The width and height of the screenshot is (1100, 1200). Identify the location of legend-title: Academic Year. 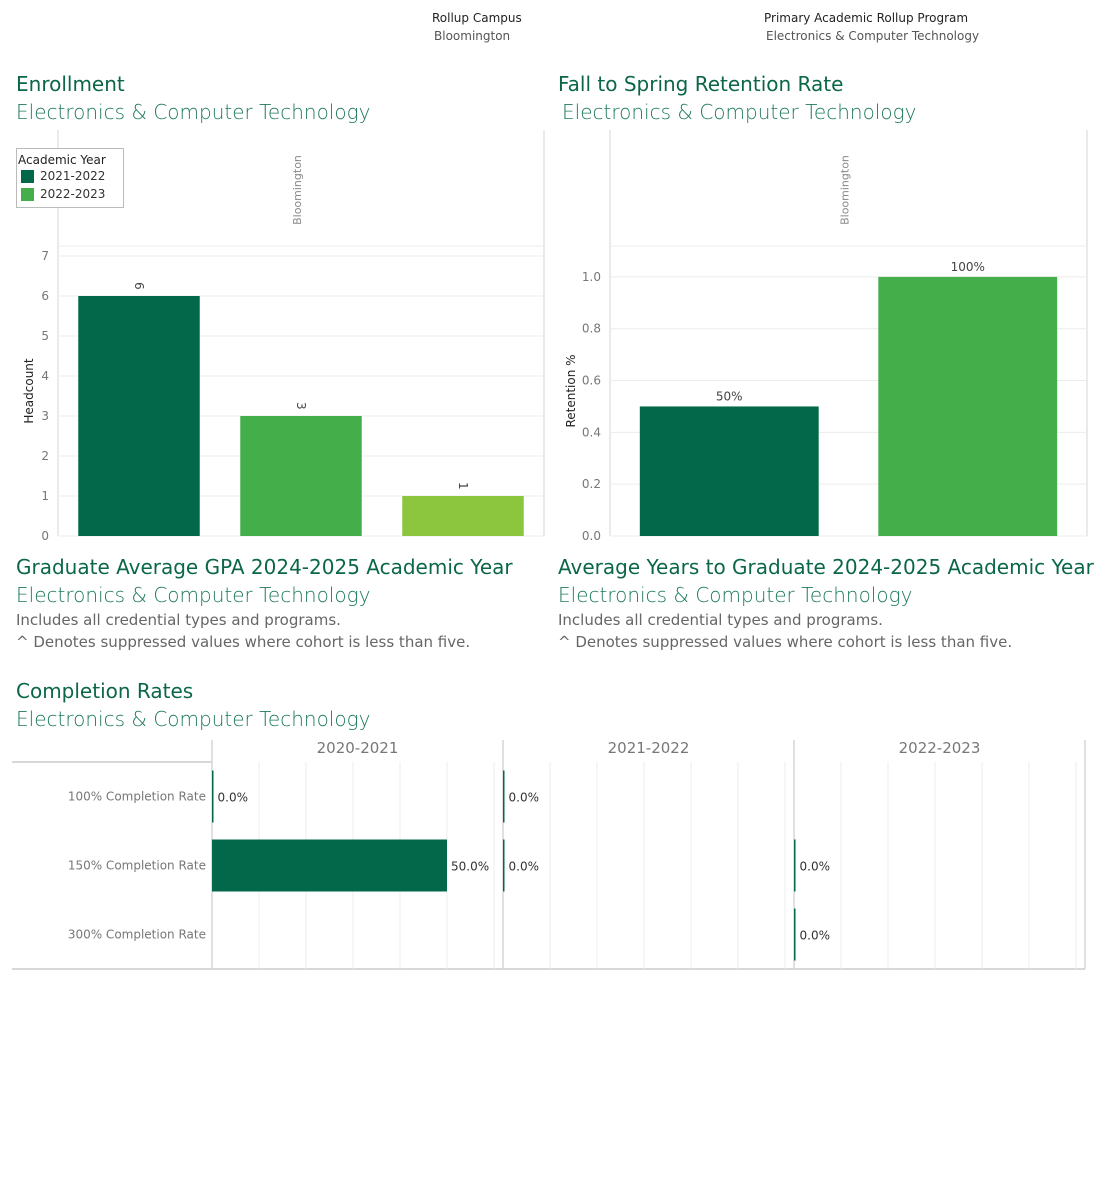
(62, 160).